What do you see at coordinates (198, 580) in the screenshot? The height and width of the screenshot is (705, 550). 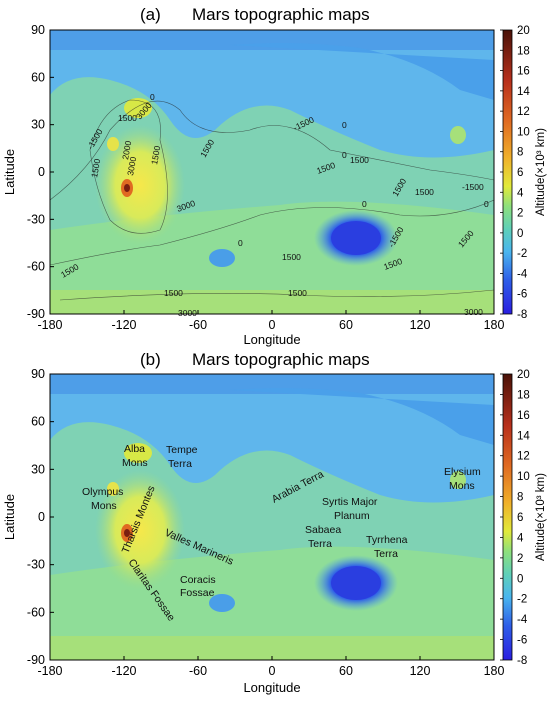 I see `feature-label-coracis: Coracis` at bounding box center [198, 580].